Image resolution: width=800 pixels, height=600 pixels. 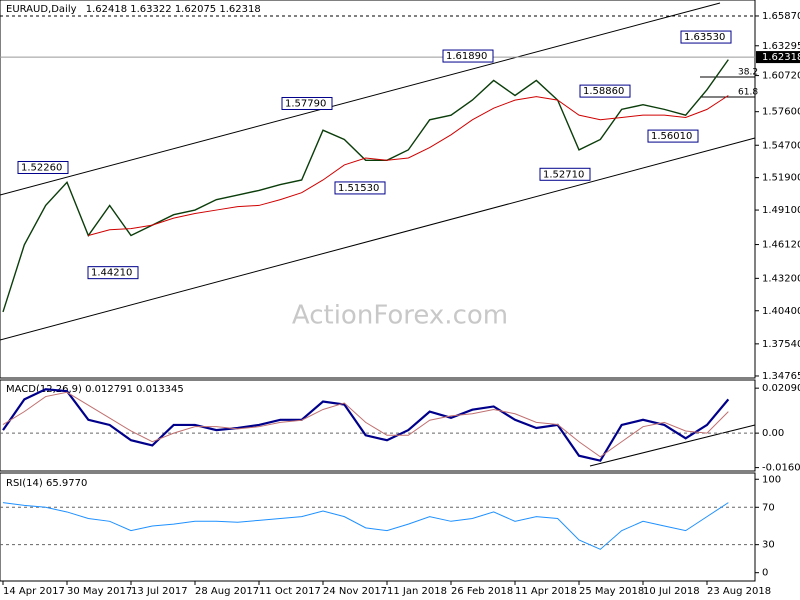 I want to click on y-tick-label: 1.65870, so click(x=781, y=16).